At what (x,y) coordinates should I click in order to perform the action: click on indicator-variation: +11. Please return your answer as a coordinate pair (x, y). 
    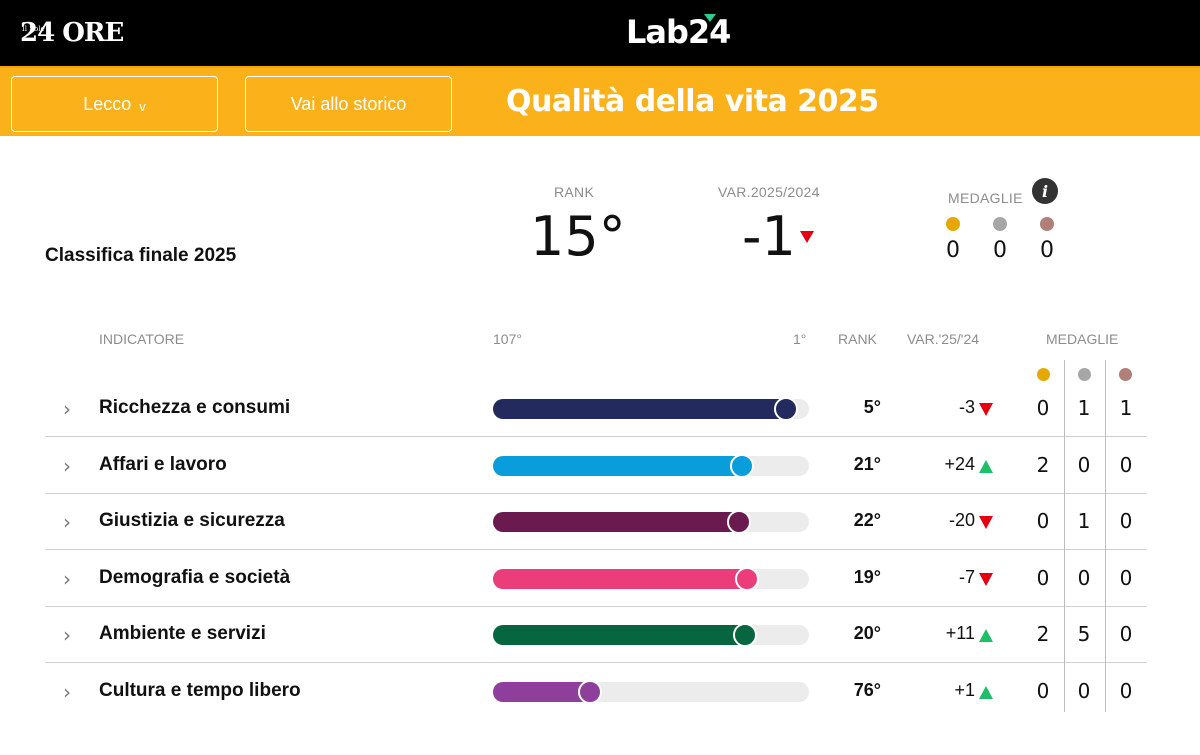
    Looking at the image, I should click on (960, 633).